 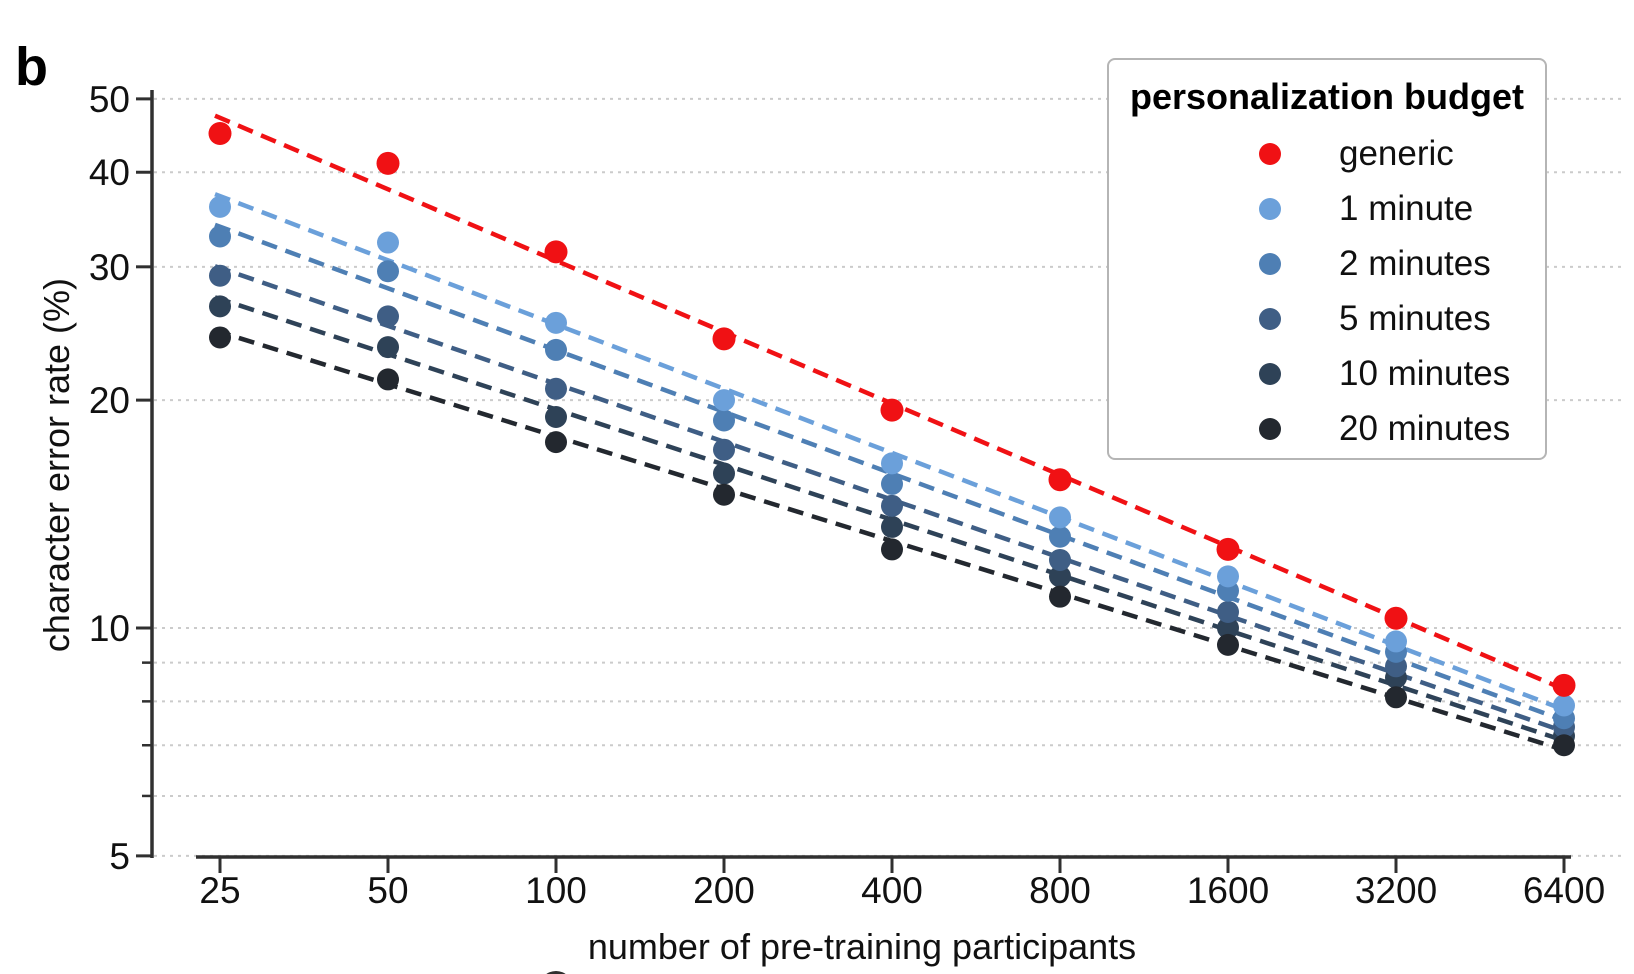 What do you see at coordinates (109, 400) in the screenshot?
I see `y-tick-label: 20` at bounding box center [109, 400].